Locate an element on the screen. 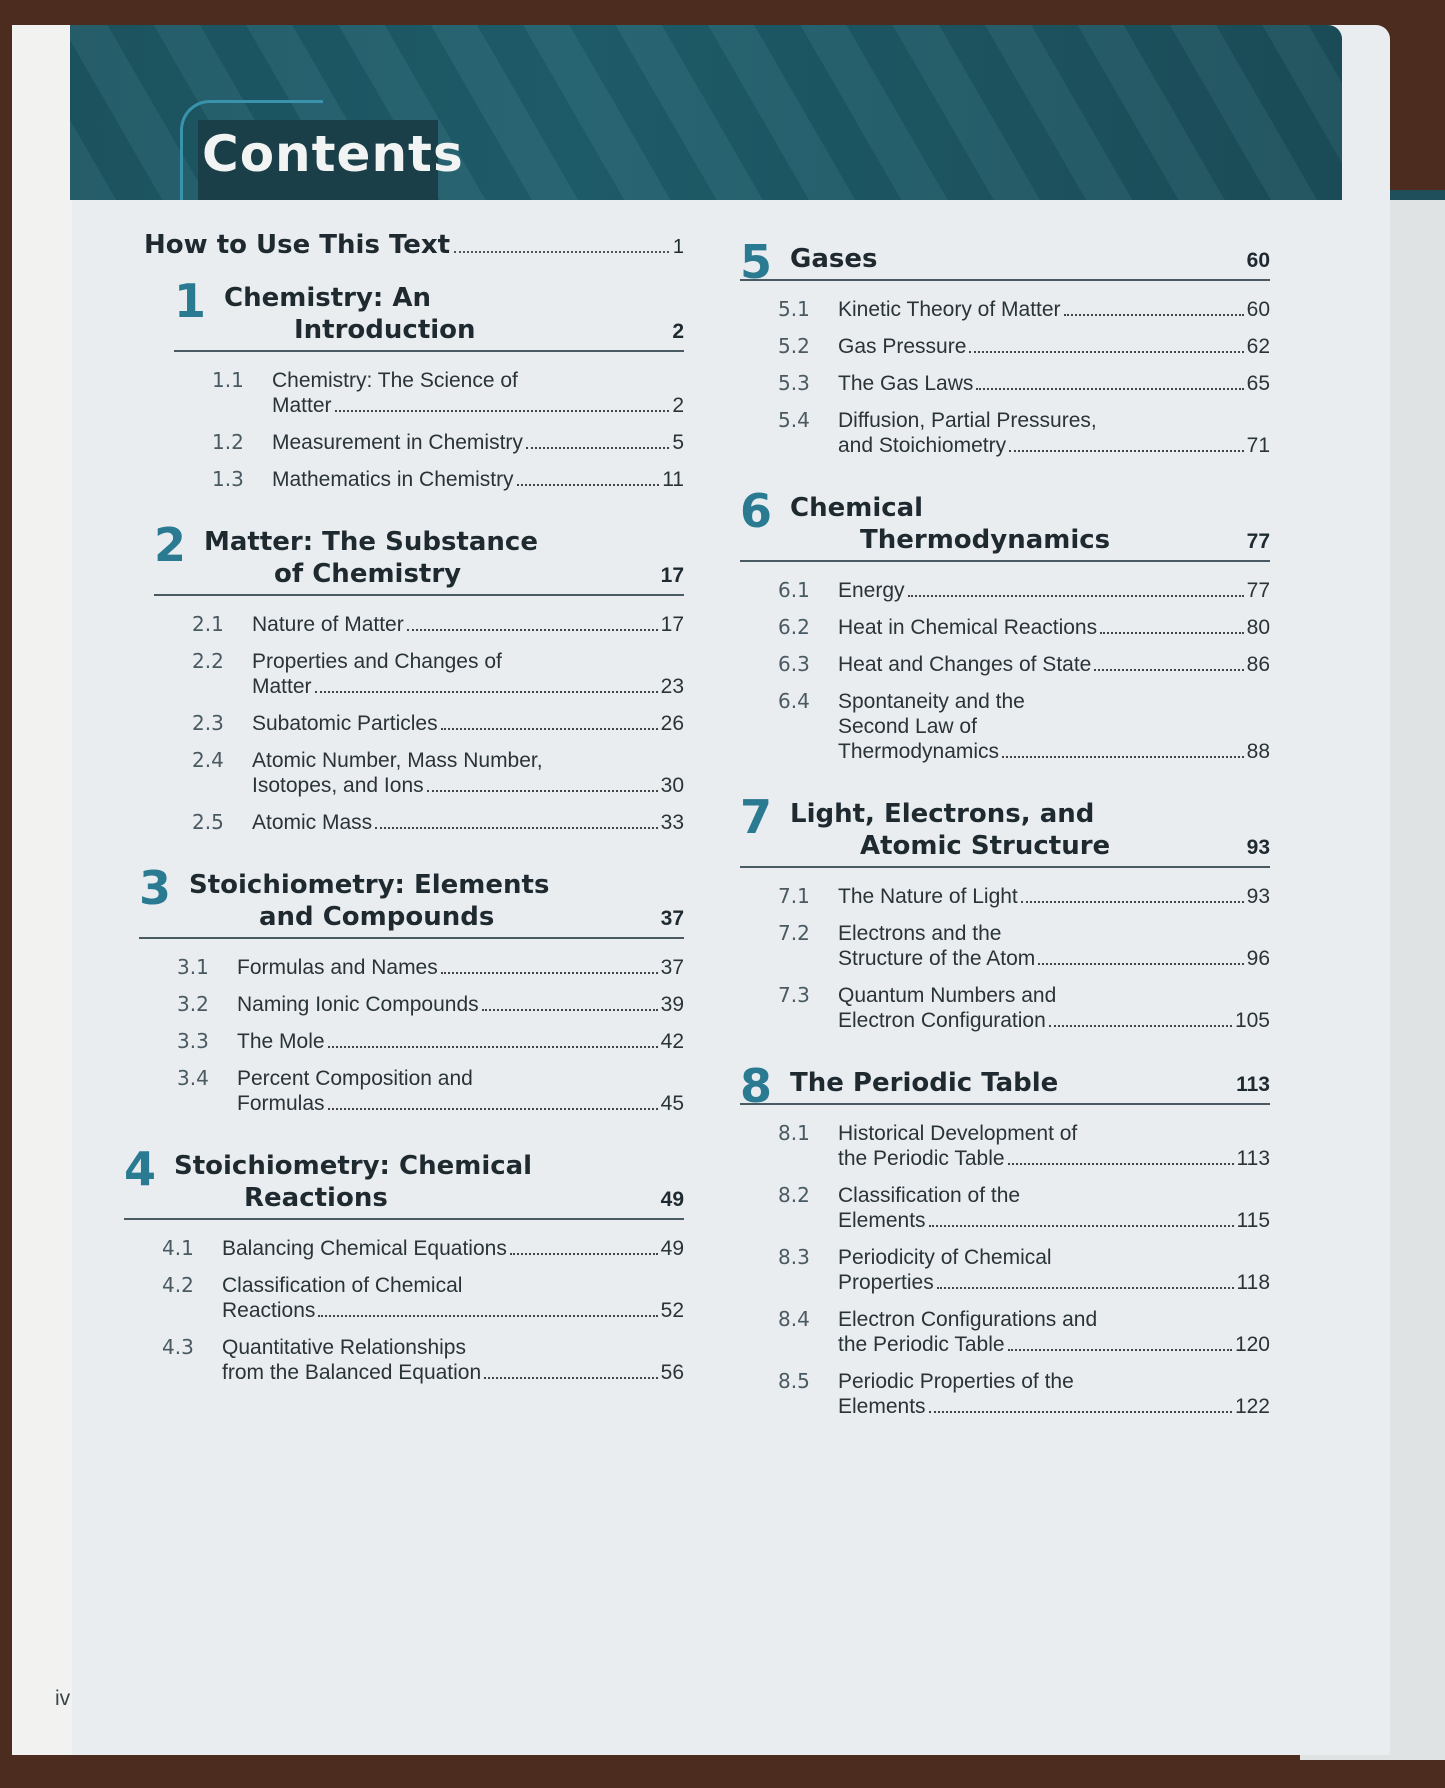 The height and width of the screenshot is (1788, 1445). section-title-text: The Mole is located at coordinates (281, 1041).